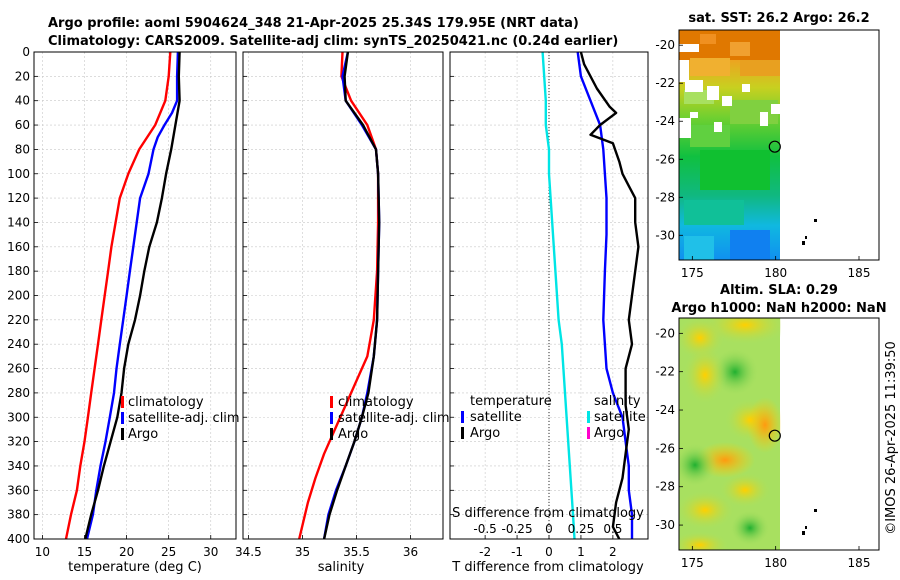  I want to click on imos-timestamp: ©IMOS 26-Apr-2025 11:39:50, so click(891, 438).